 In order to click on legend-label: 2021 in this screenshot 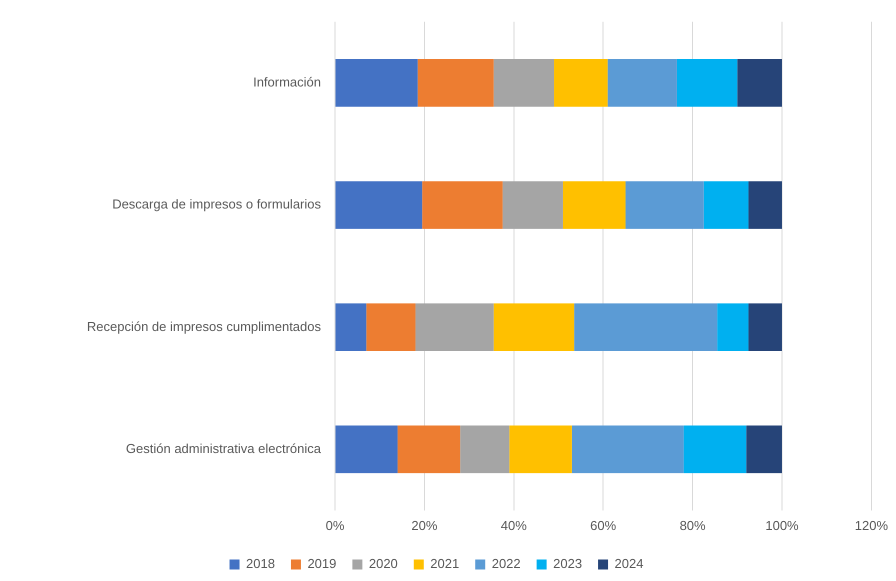, I will do `click(445, 564)`.